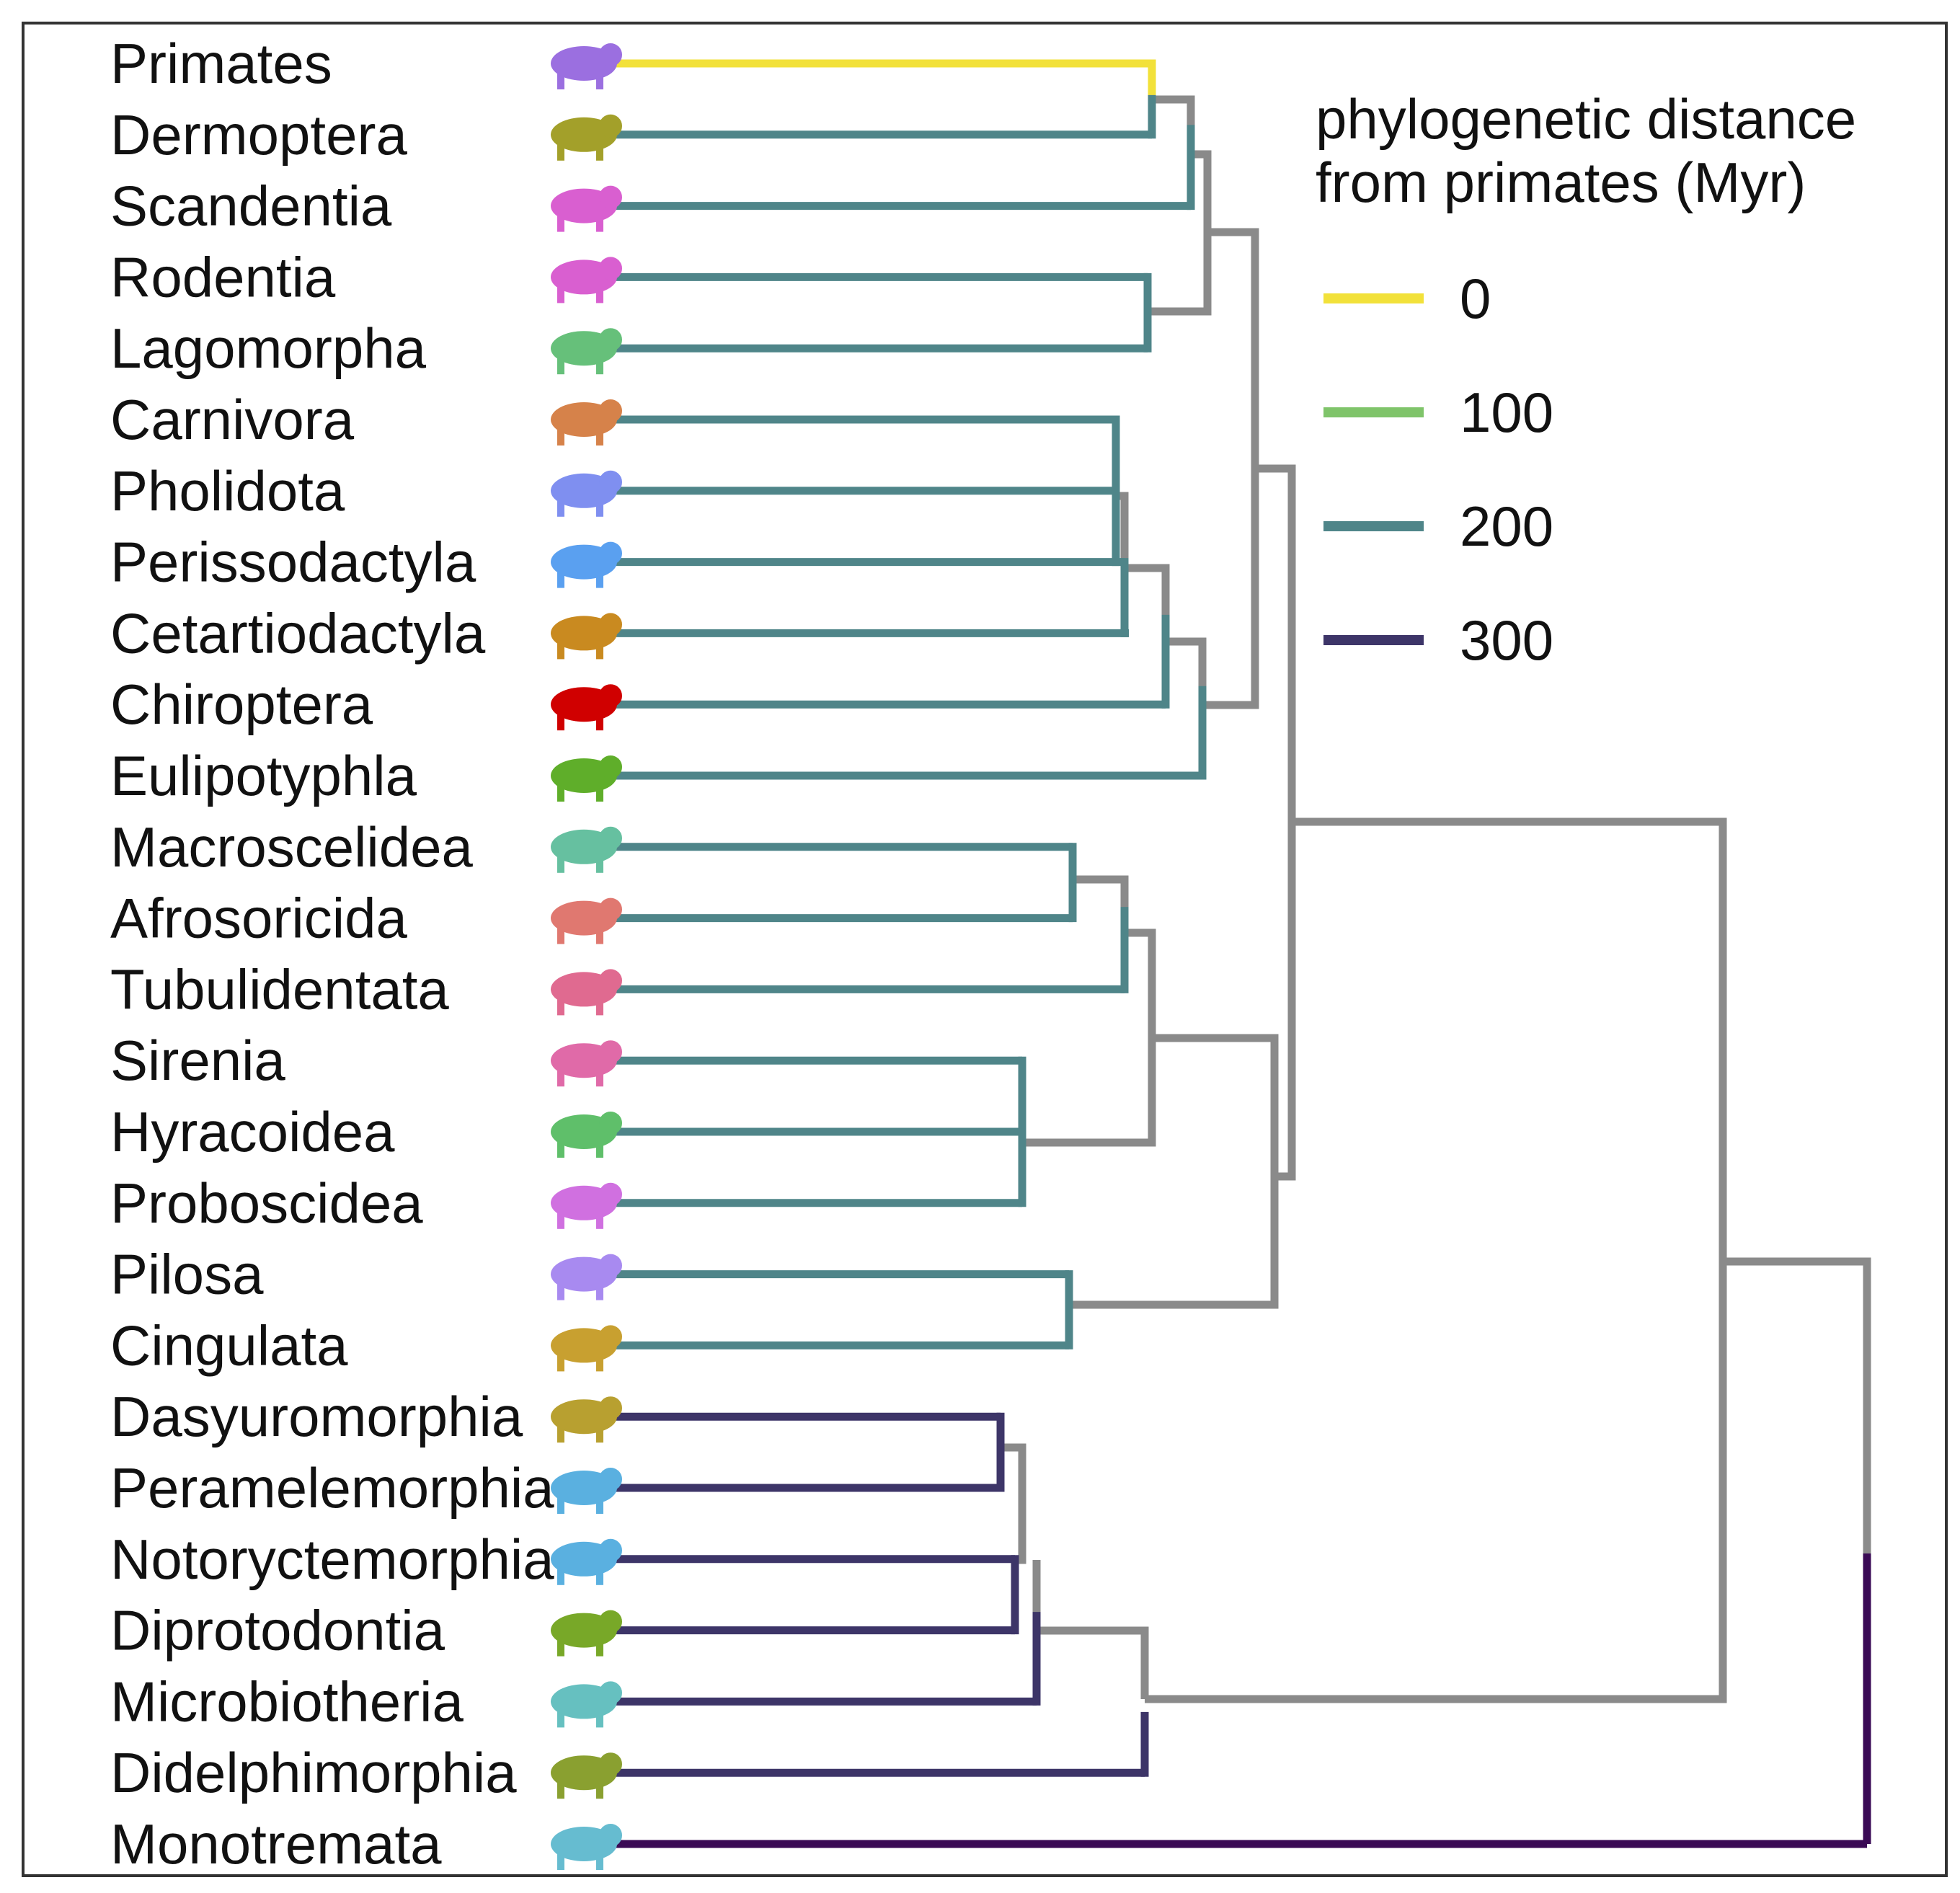 The height and width of the screenshot is (1893, 1960). I want to click on armadillo-silhouette-icon, so click(586, 1348).